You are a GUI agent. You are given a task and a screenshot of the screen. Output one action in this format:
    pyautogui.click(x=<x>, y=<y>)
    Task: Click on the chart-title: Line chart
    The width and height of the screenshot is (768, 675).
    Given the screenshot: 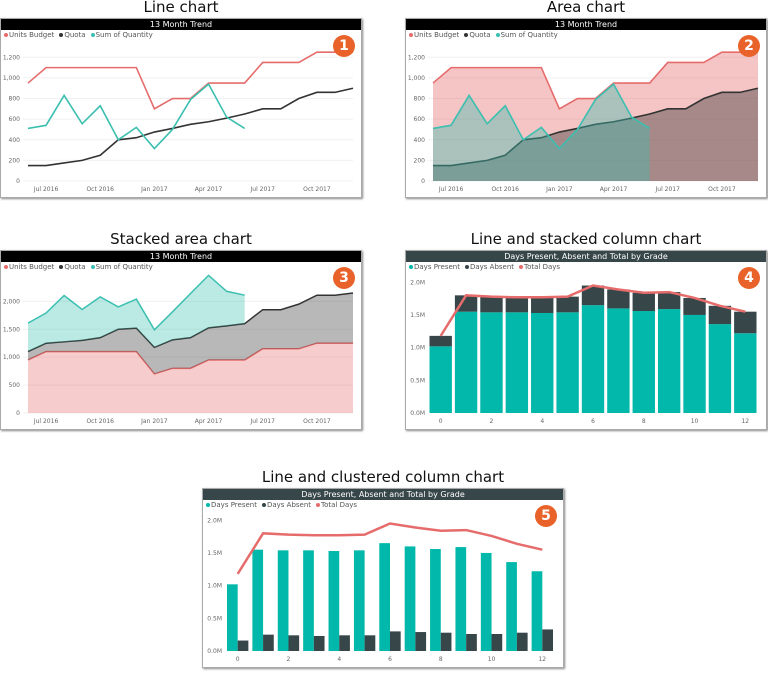 What is the action you would take?
    pyautogui.click(x=181, y=8)
    